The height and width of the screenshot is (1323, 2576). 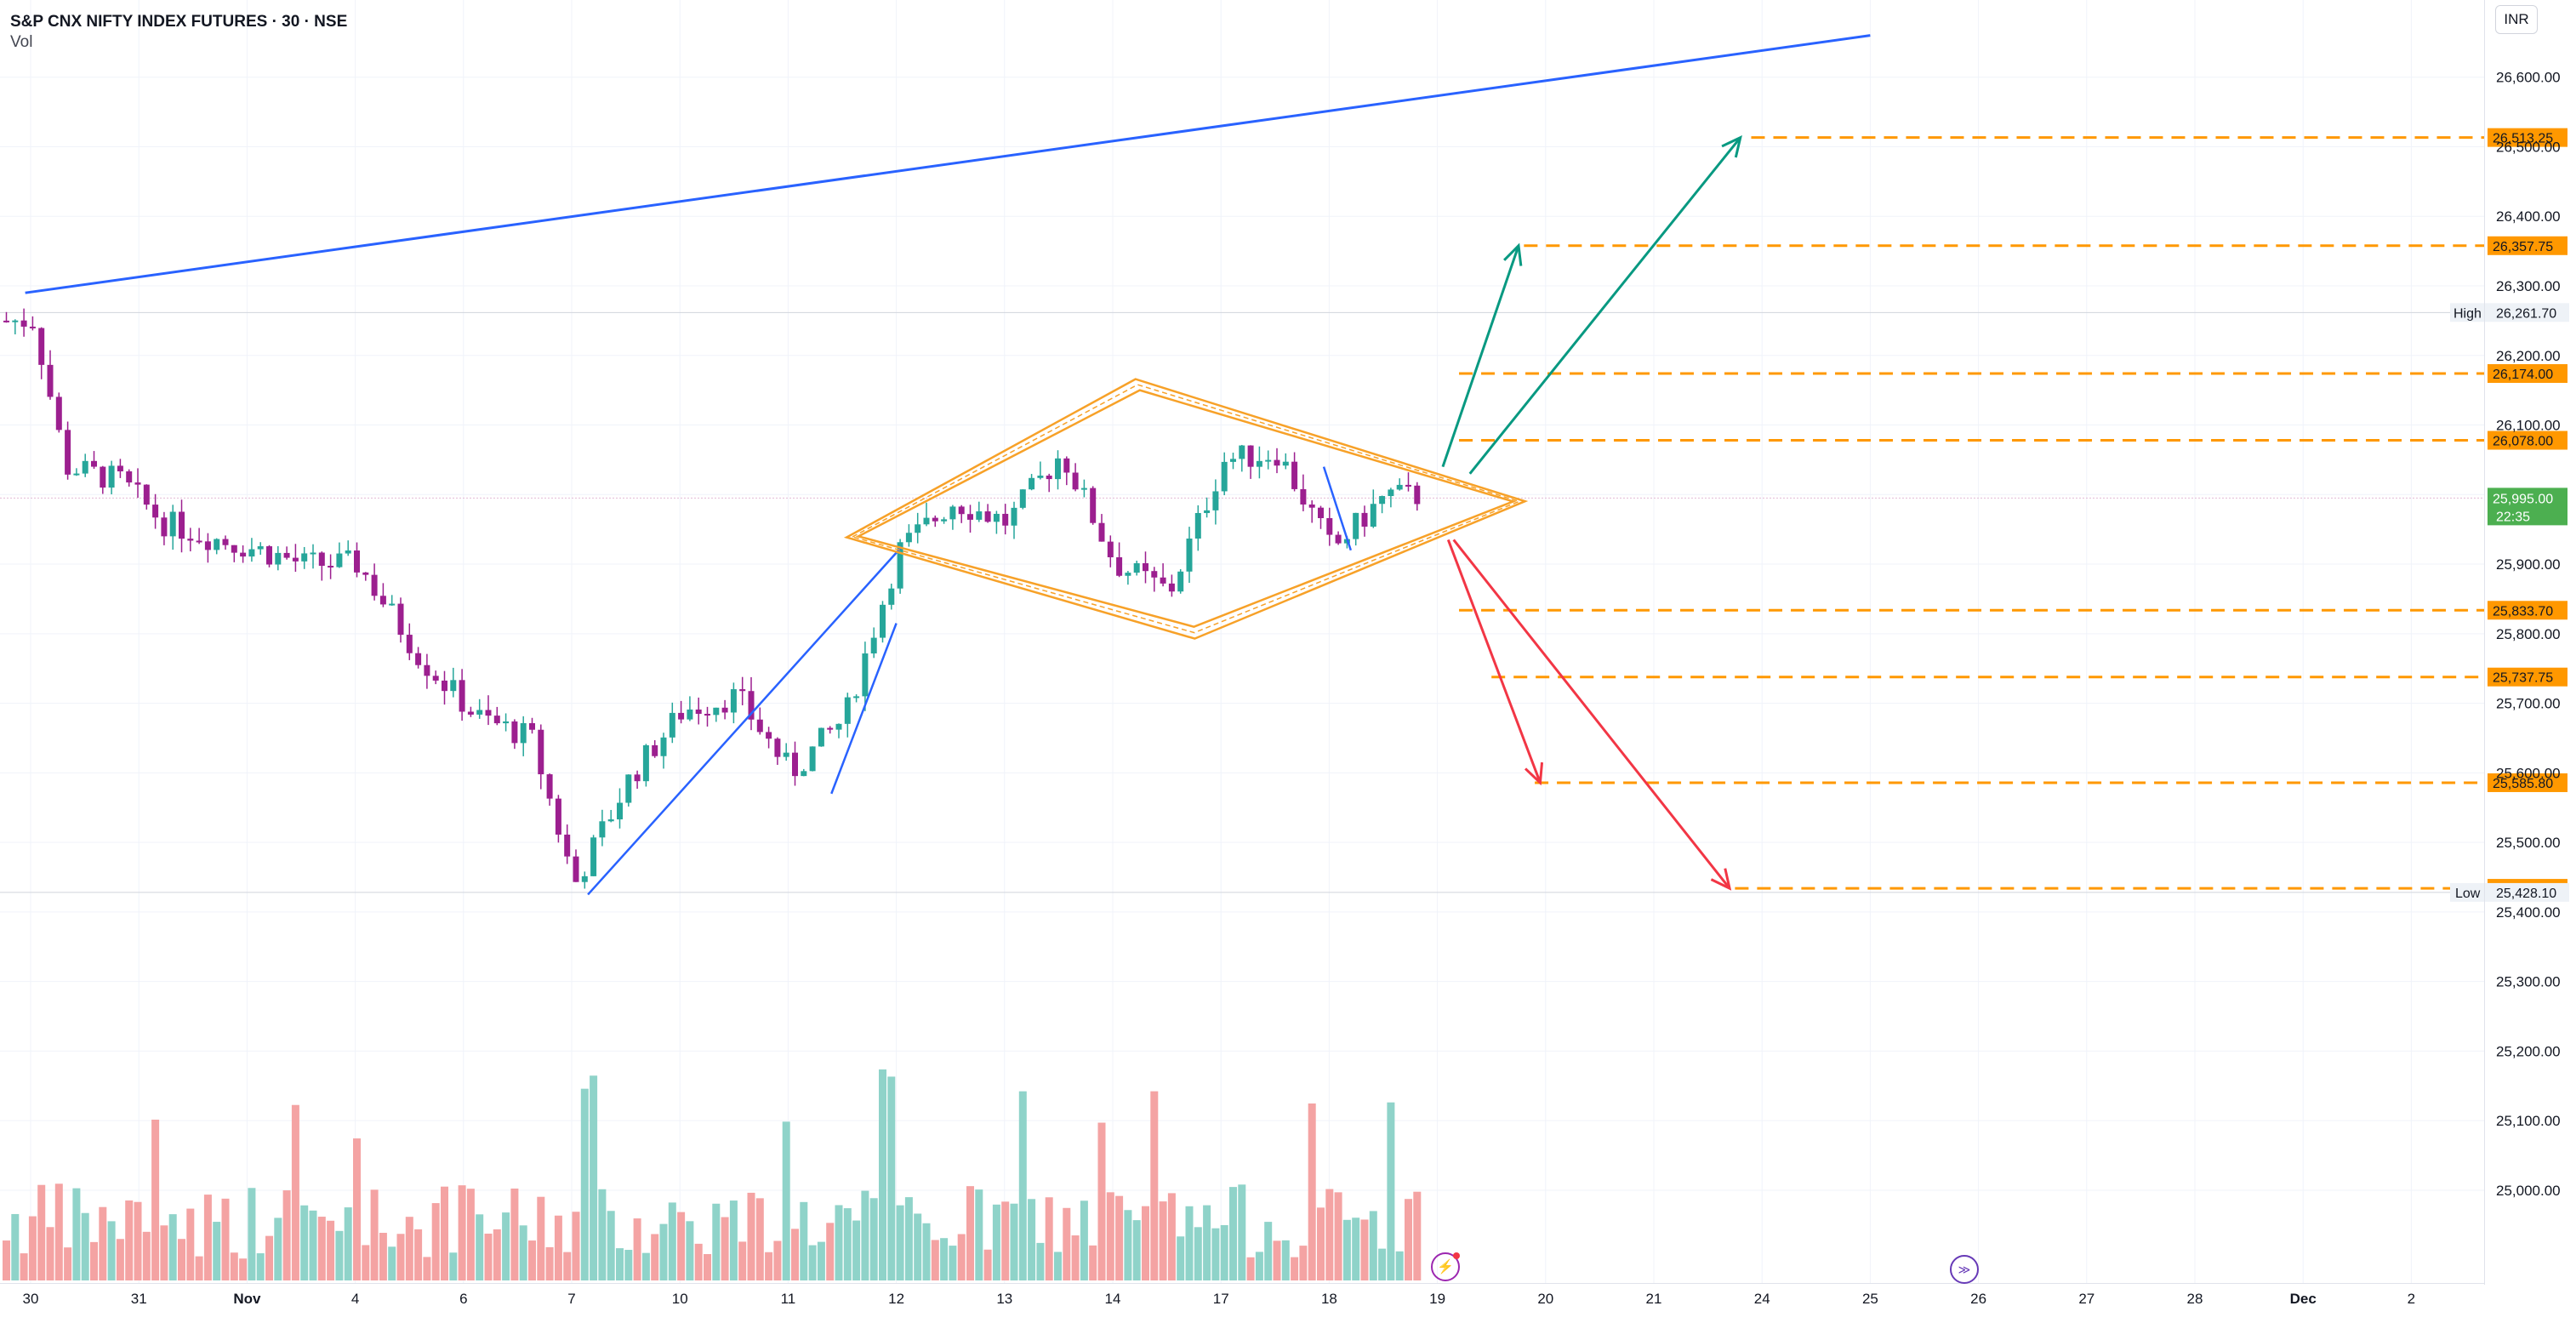 What do you see at coordinates (2468, 894) in the screenshot?
I see `low-tag-label: Low` at bounding box center [2468, 894].